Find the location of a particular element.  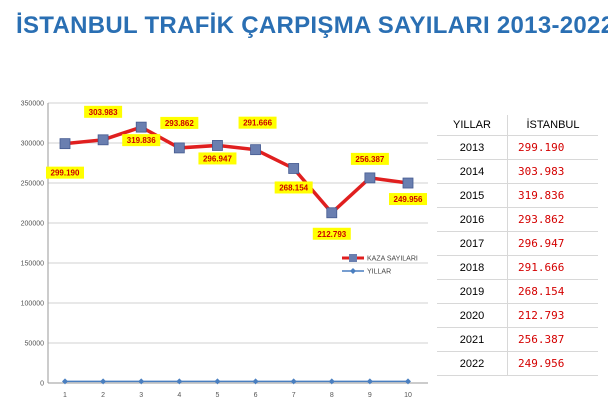

x-tick-label: 5 is located at coordinates (217, 395).